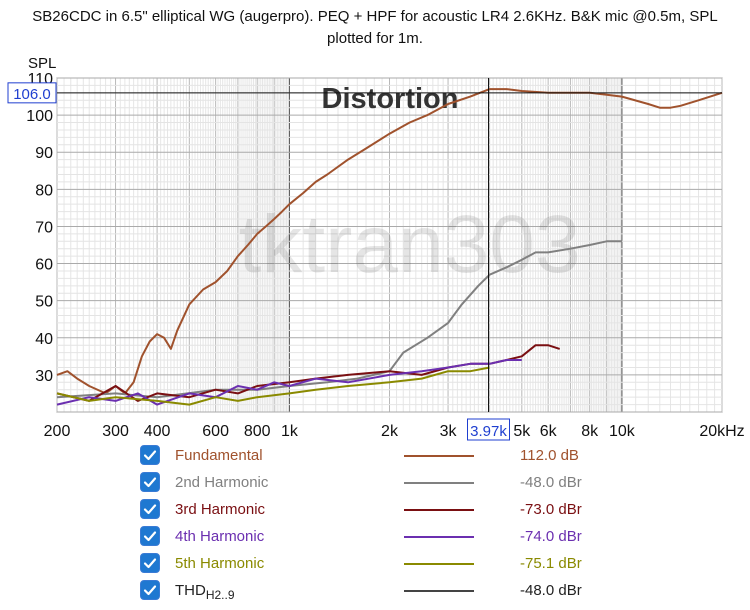 The image size is (750, 610). I want to click on legend-row: 5th Harmonic -75.1 dBr, so click(370, 565).